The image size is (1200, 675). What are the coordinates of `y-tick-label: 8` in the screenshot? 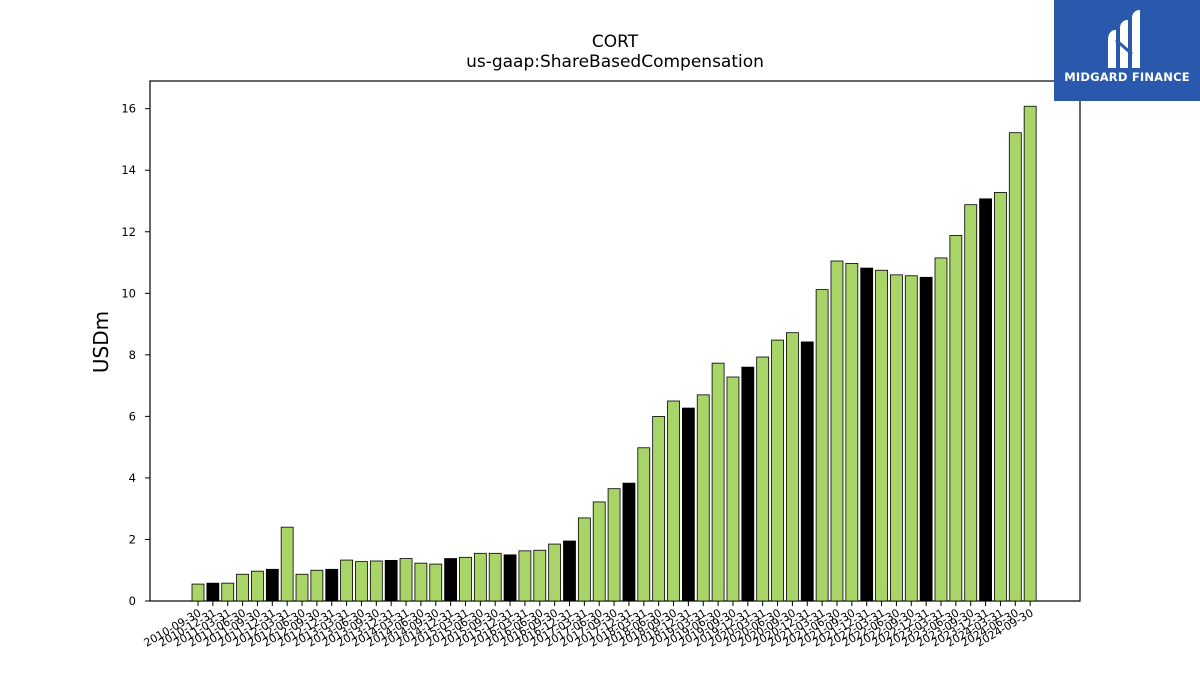 It's located at (132, 355).